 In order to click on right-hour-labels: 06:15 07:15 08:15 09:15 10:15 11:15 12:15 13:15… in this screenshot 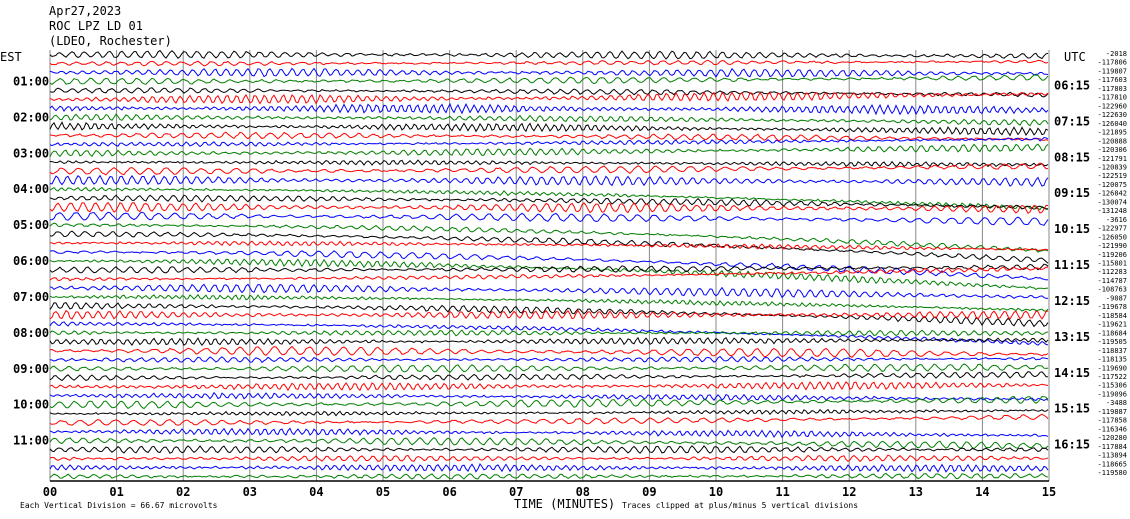, I will do `click(1072, 264)`.